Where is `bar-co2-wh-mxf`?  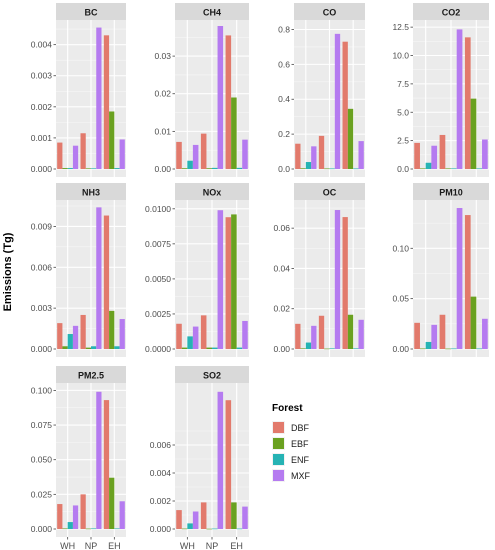
bar-co2-wh-mxf is located at coordinates (434, 157).